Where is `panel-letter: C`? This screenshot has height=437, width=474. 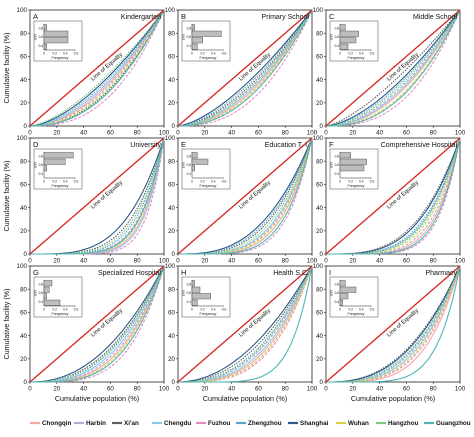
panel-letter: C is located at coordinates (332, 16).